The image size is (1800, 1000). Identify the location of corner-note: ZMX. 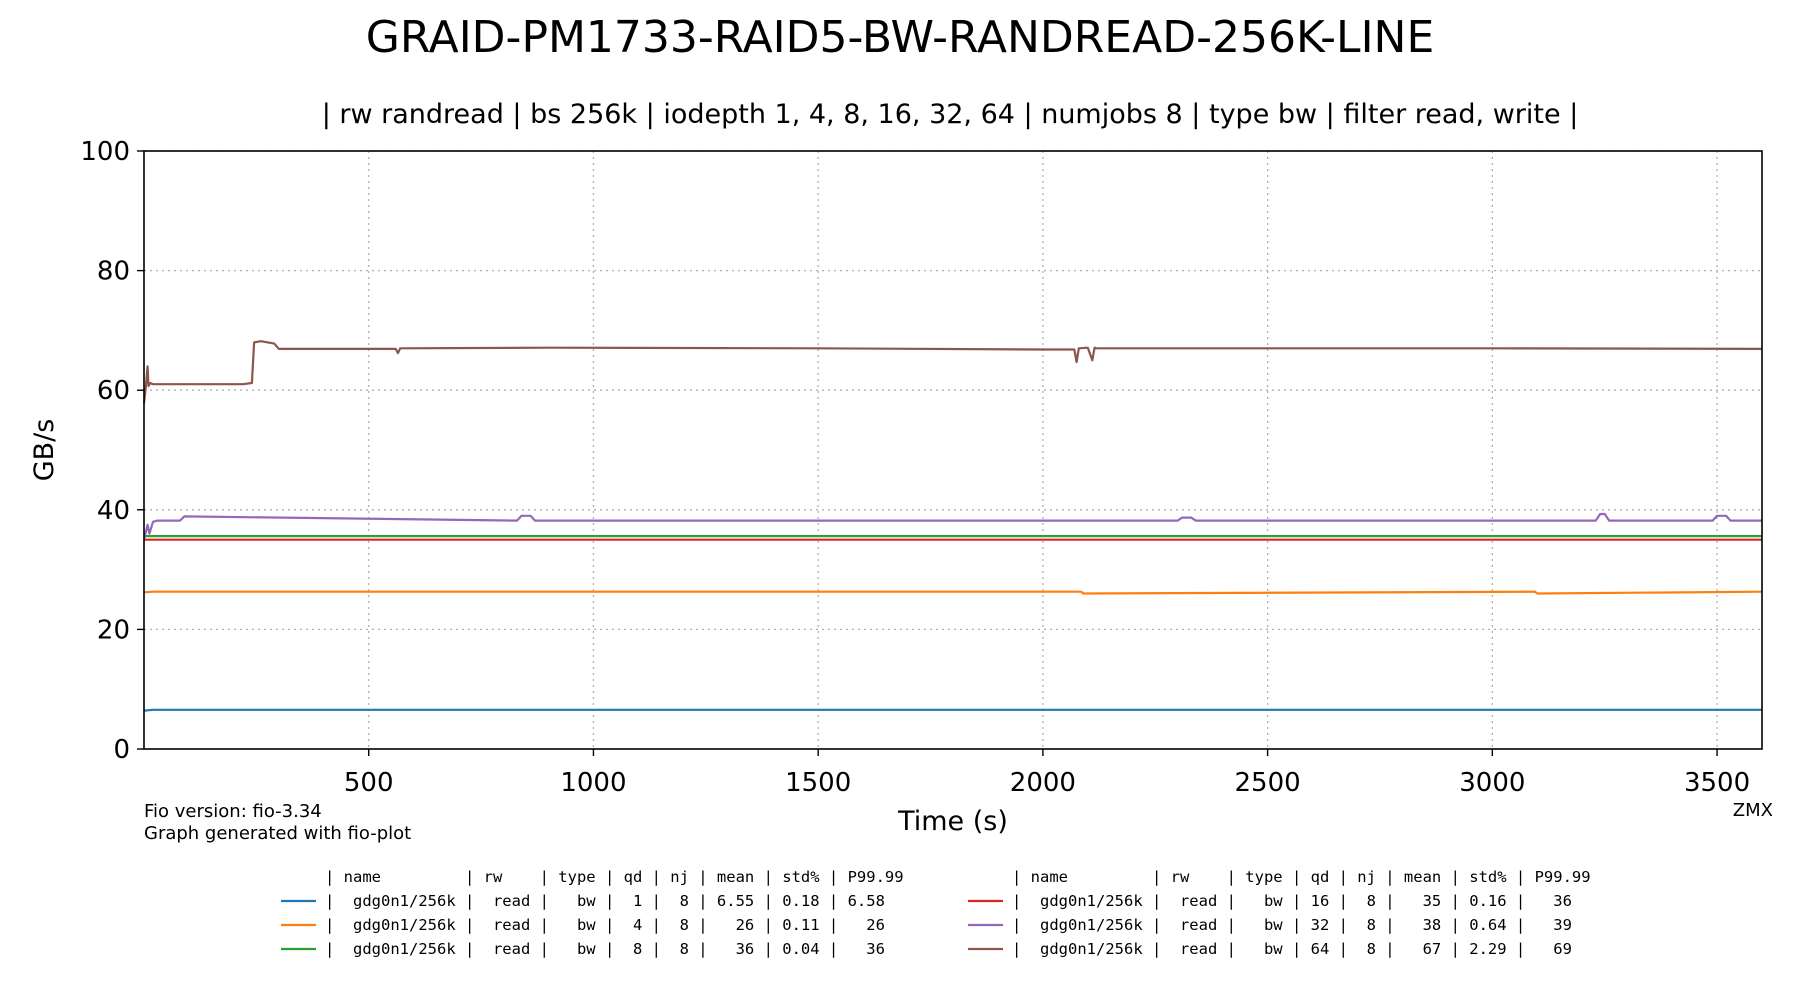
(1753, 810).